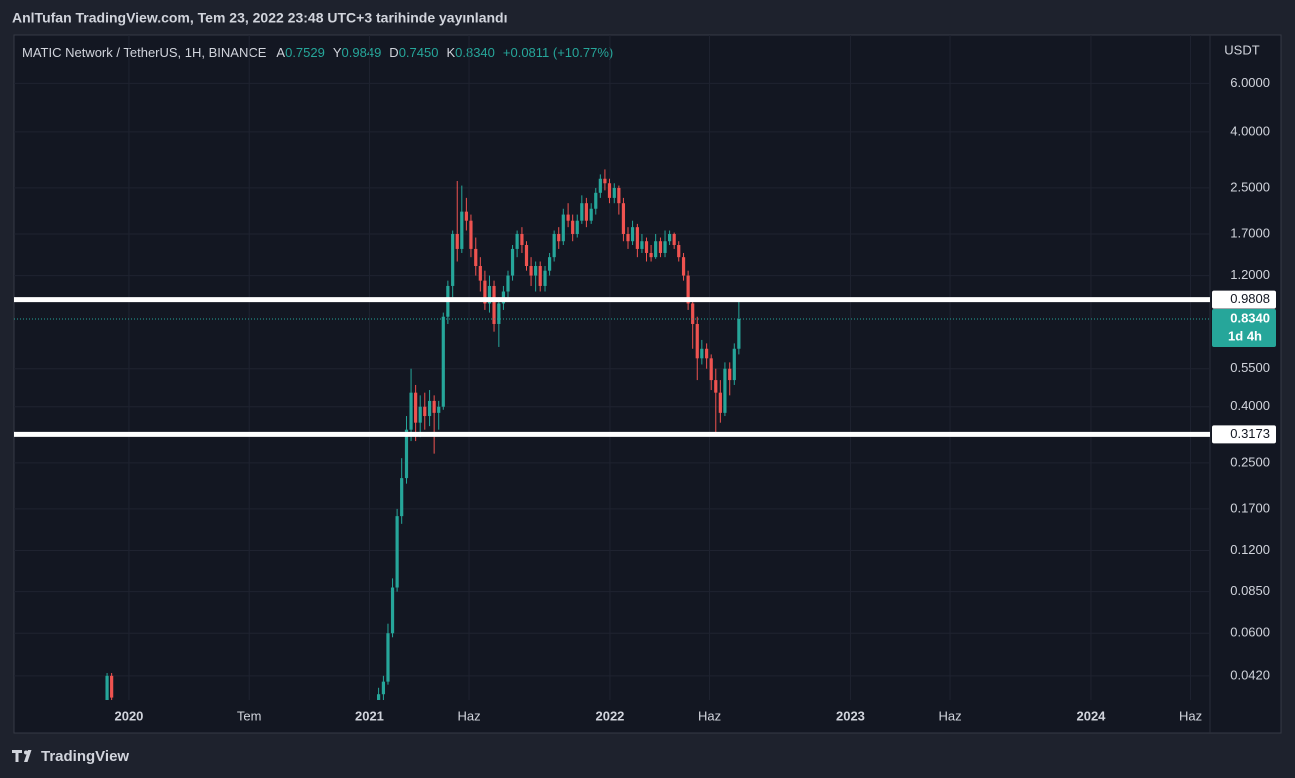 The height and width of the screenshot is (778, 1295). What do you see at coordinates (850, 715) in the screenshot?
I see `x-tick-label: 2023` at bounding box center [850, 715].